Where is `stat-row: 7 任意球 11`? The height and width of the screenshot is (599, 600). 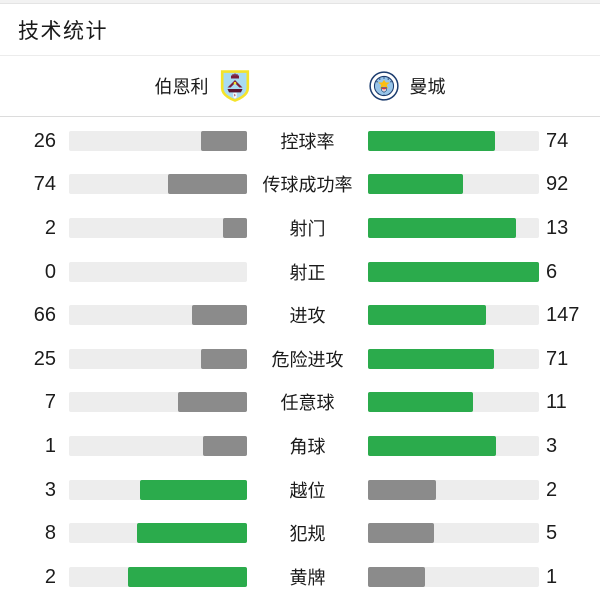
stat-row: 7 任意球 11 is located at coordinates (300, 403).